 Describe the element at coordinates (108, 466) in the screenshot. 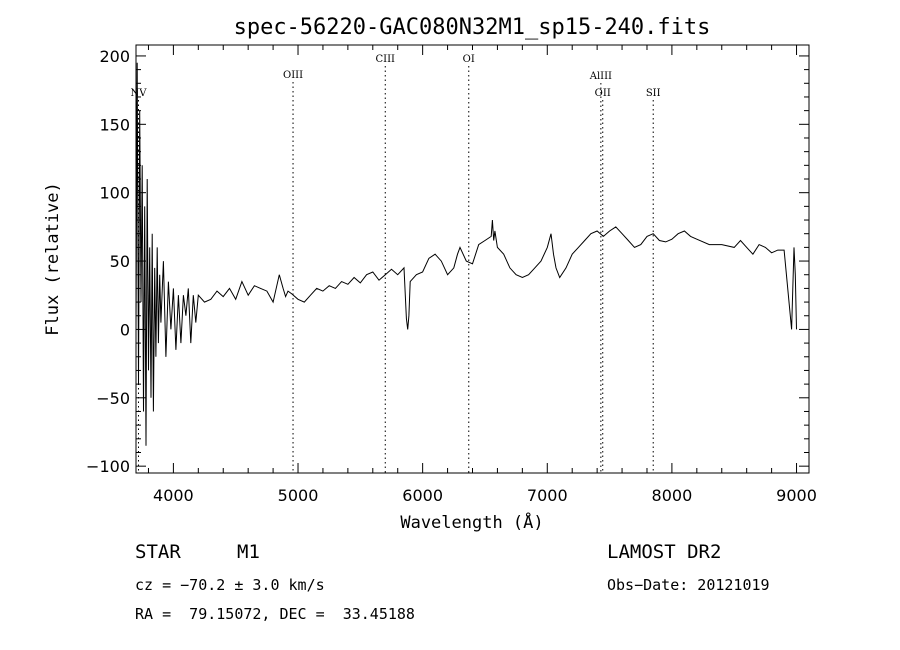

I see `y-tick-label: −100` at that location.